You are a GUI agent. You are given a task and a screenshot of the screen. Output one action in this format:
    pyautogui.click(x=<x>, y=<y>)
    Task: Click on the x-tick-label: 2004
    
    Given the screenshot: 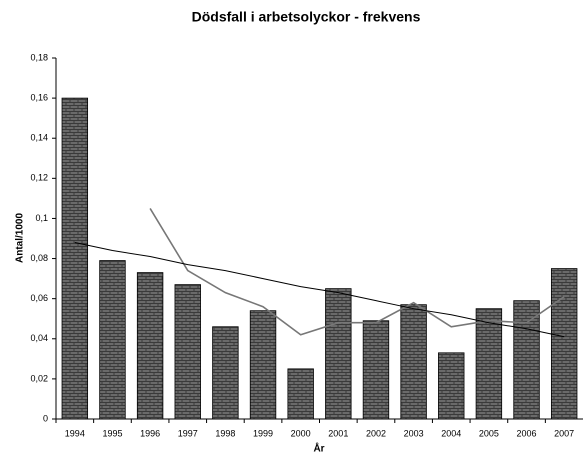 What is the action you would take?
    pyautogui.click(x=451, y=433)
    